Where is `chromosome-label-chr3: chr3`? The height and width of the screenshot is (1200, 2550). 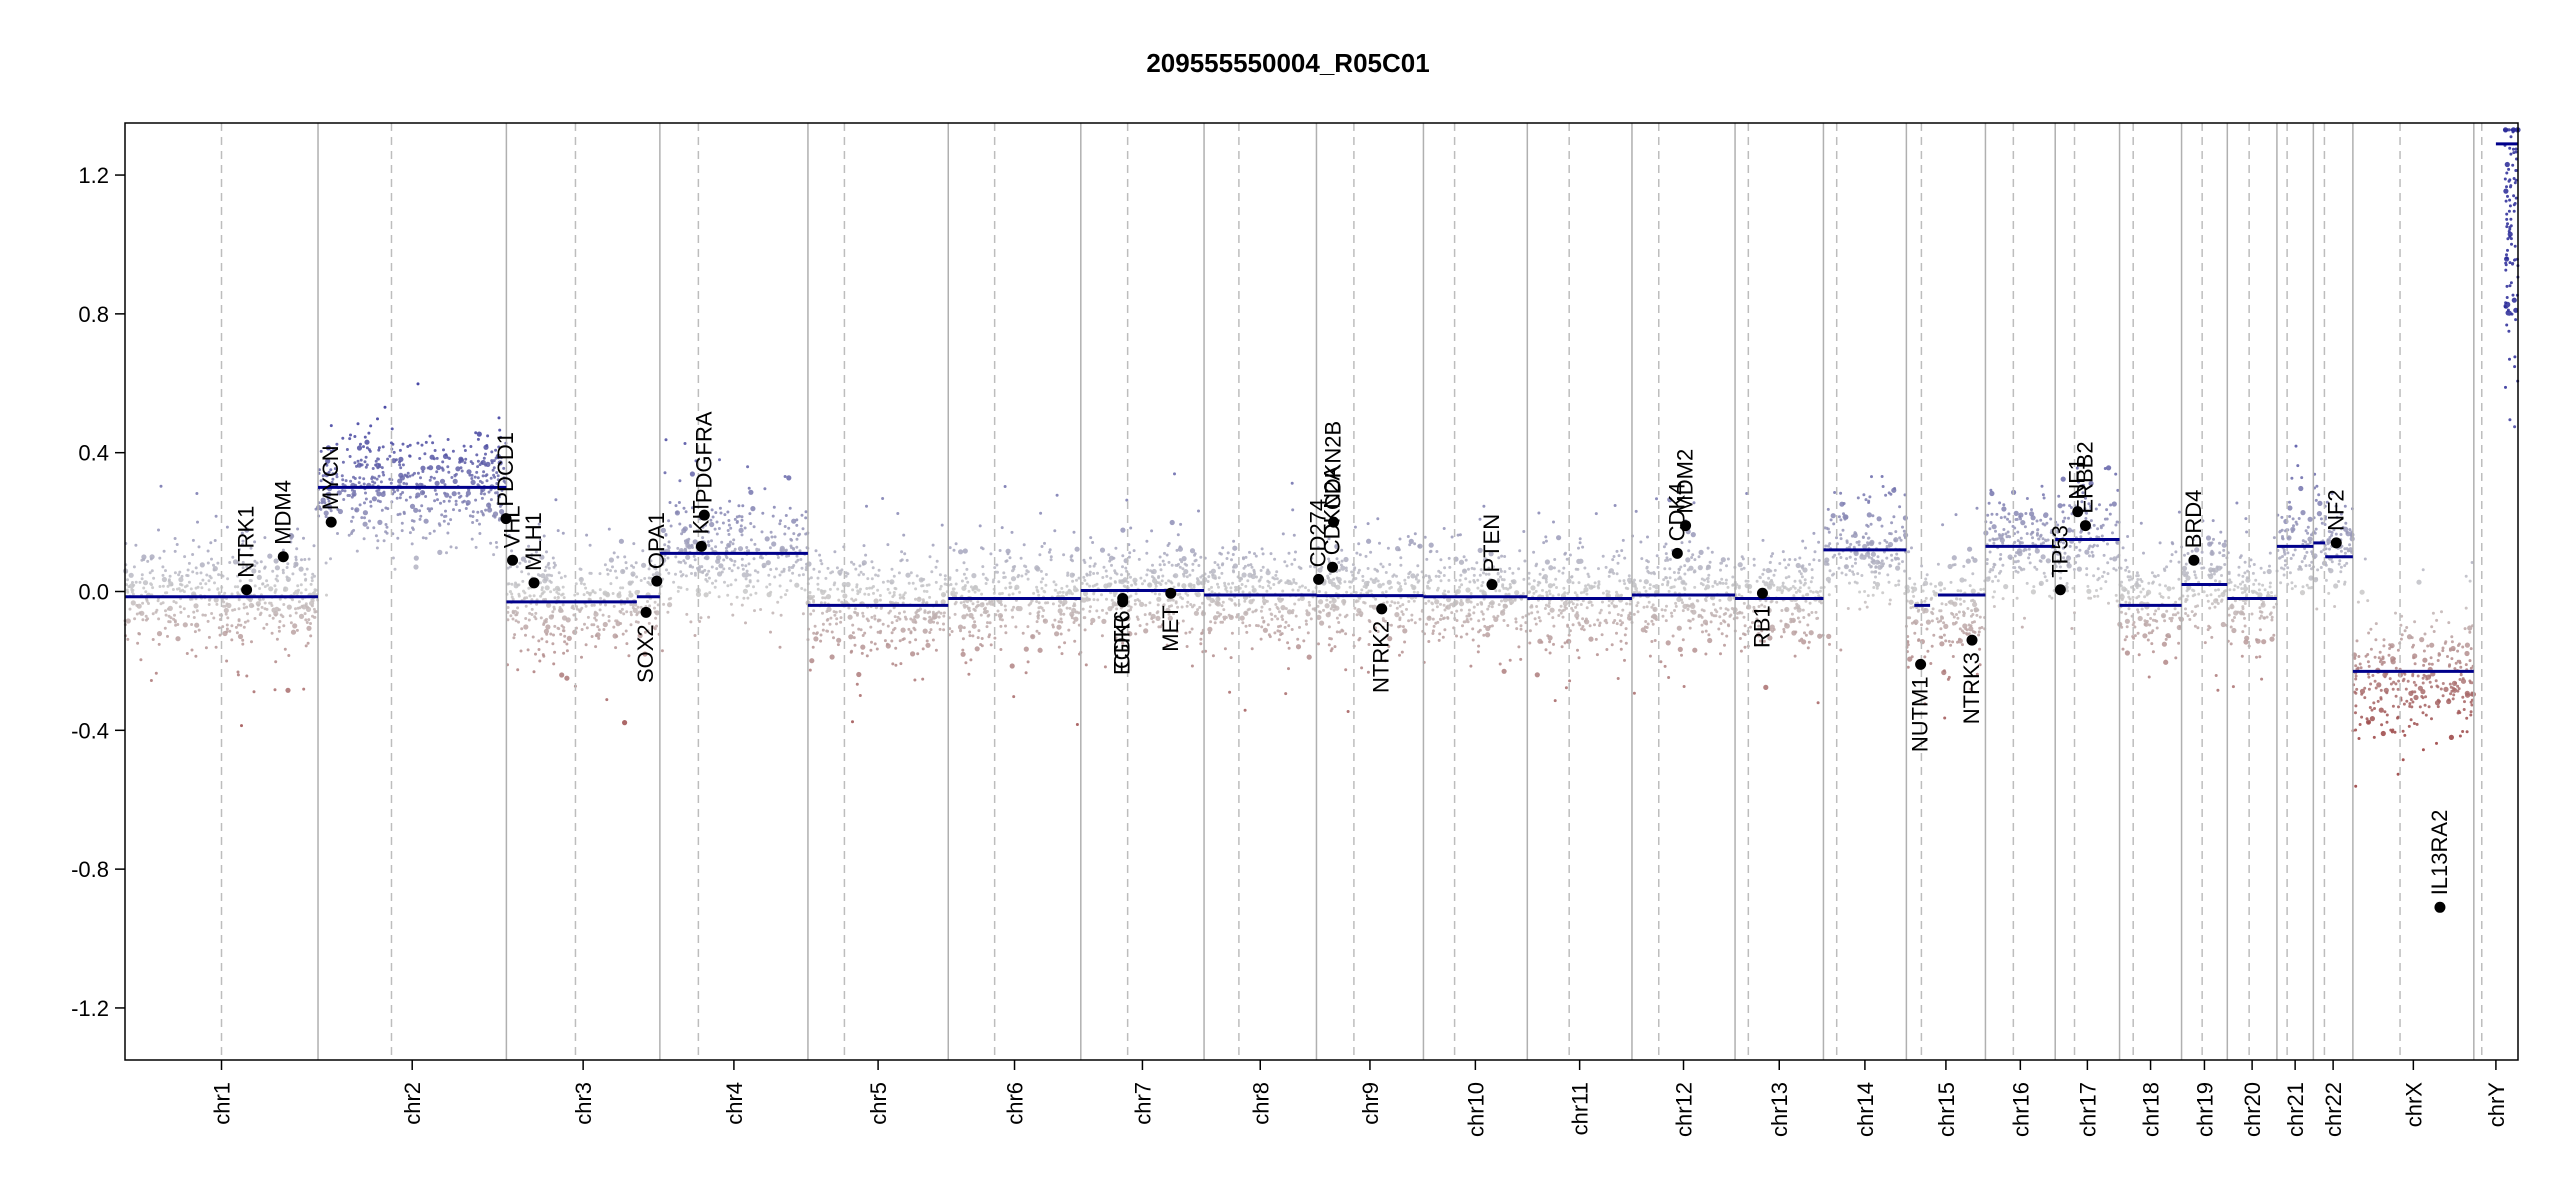 chromosome-label-chr3: chr3 is located at coordinates (583, 1103).